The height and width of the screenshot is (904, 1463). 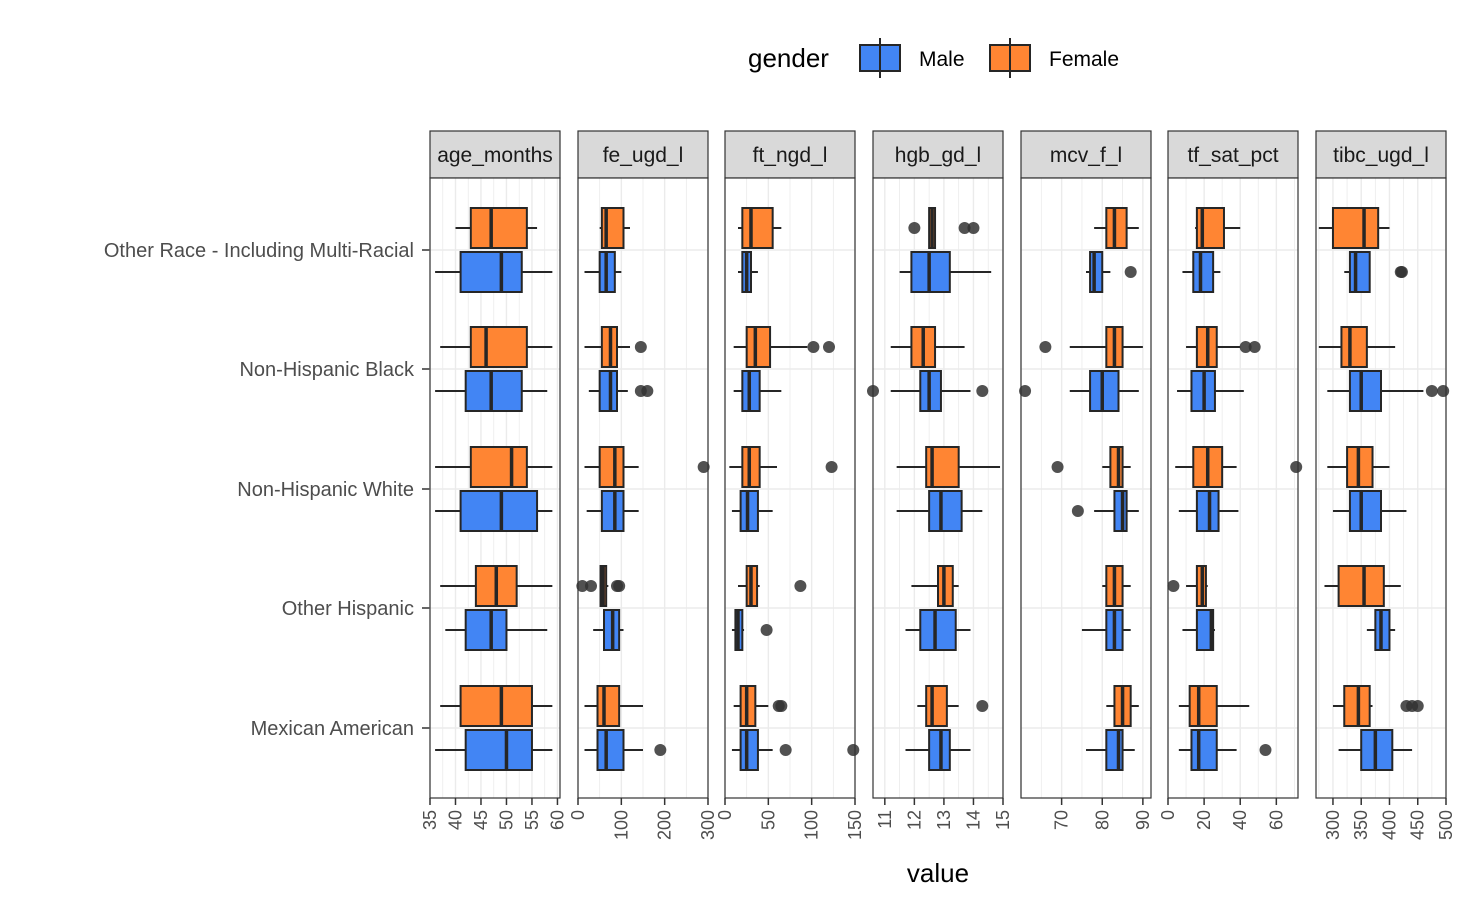 What do you see at coordinates (790, 485) in the screenshot?
I see `facet-ft-ngd-l: ft_ngd_l 0 50 100 150` at bounding box center [790, 485].